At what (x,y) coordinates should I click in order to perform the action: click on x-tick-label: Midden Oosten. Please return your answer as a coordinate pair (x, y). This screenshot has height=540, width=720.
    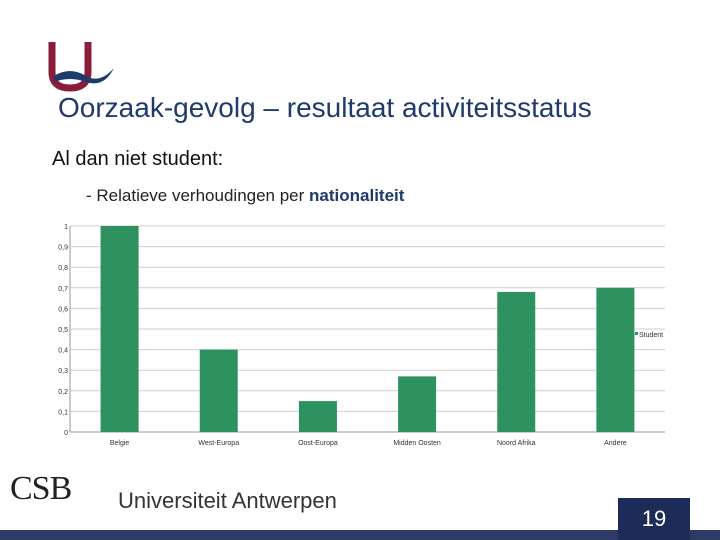
    Looking at the image, I should click on (417, 443).